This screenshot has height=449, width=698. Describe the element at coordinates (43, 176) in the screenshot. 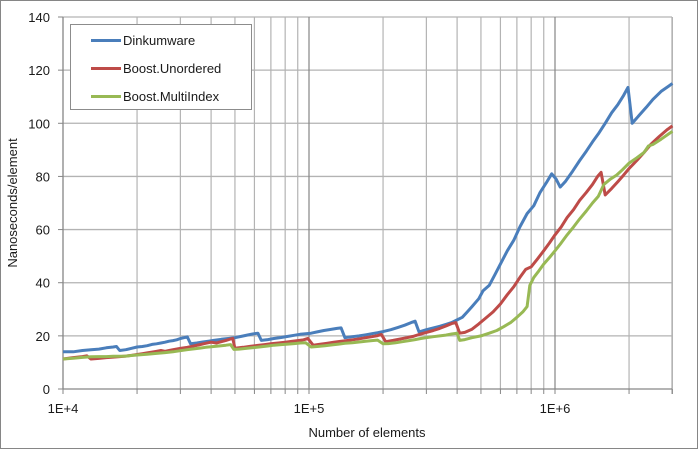

I see `y-tick-label: 80` at that location.